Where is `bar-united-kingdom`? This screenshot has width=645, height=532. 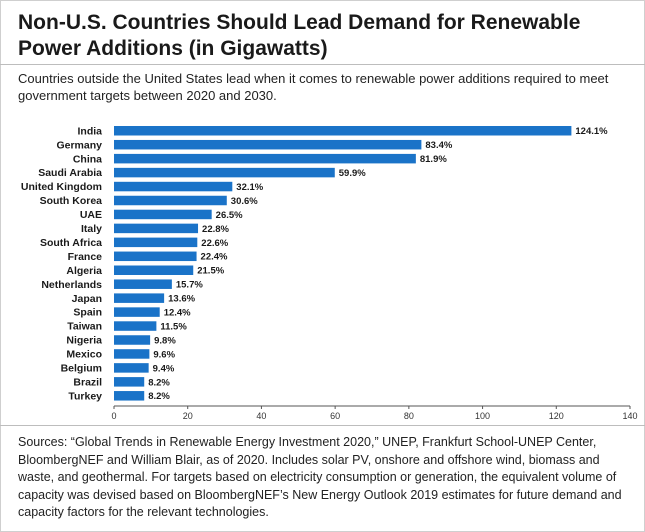 bar-united-kingdom is located at coordinates (173, 186).